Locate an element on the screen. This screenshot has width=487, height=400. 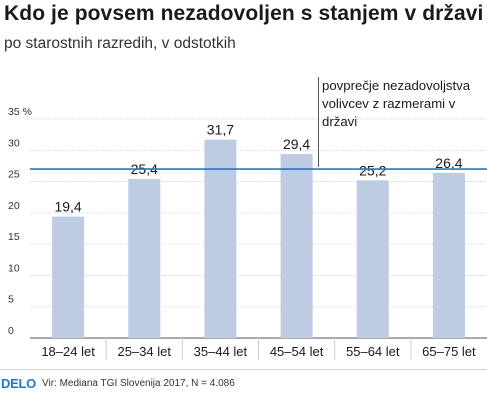
chart-subtitle: po starostnih razredih, v odstotkih is located at coordinates (120, 43).